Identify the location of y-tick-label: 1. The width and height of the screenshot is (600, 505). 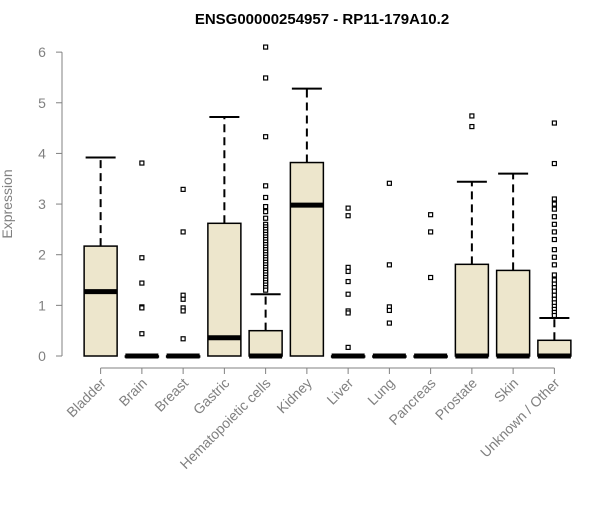
(42, 305).